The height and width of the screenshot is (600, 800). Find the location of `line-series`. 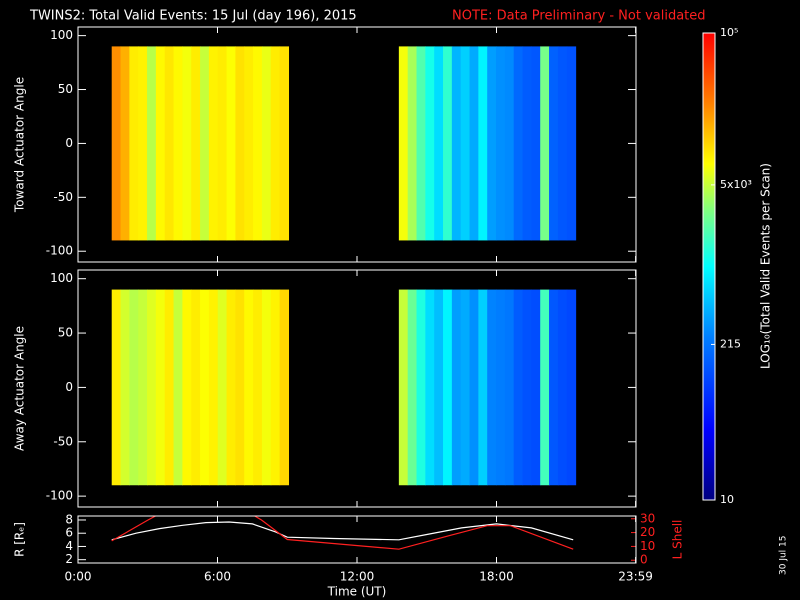

line-series is located at coordinates (342, 533).